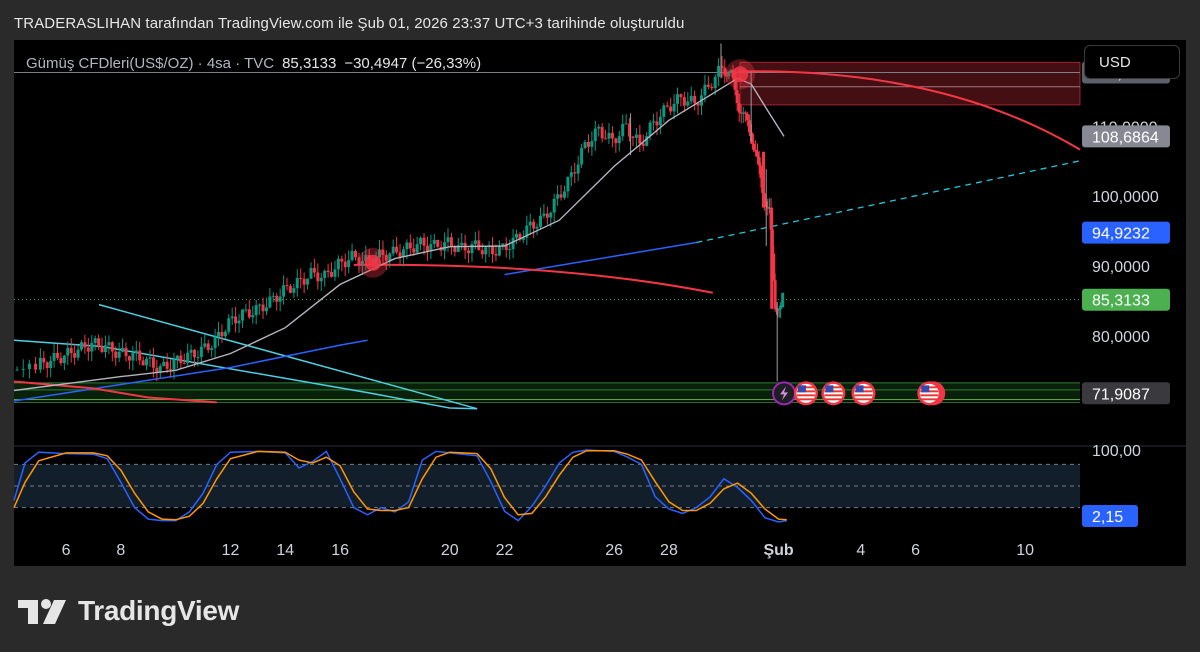  Describe the element at coordinates (127, 611) in the screenshot. I see `tradingview-brand: TradingView` at that location.